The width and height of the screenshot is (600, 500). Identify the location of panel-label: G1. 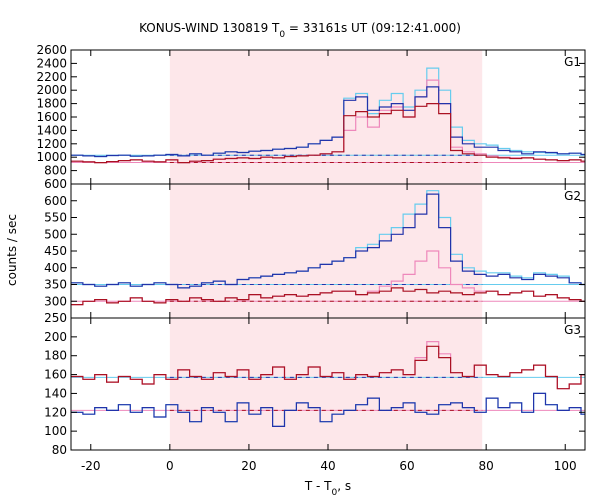
(572, 62).